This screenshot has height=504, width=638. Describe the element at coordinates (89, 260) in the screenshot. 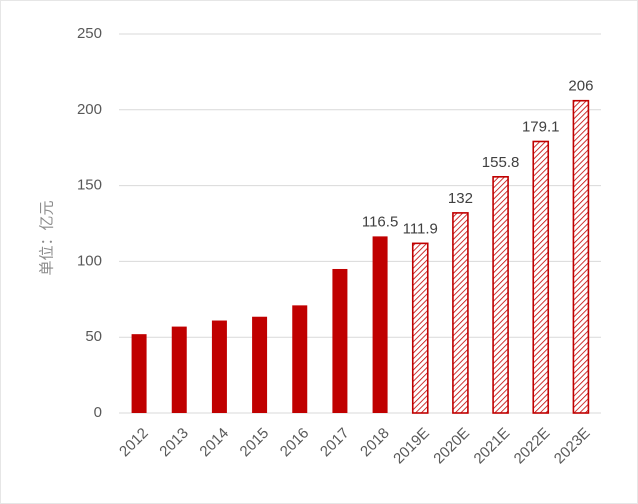

I see `y-tick-label: 100` at that location.